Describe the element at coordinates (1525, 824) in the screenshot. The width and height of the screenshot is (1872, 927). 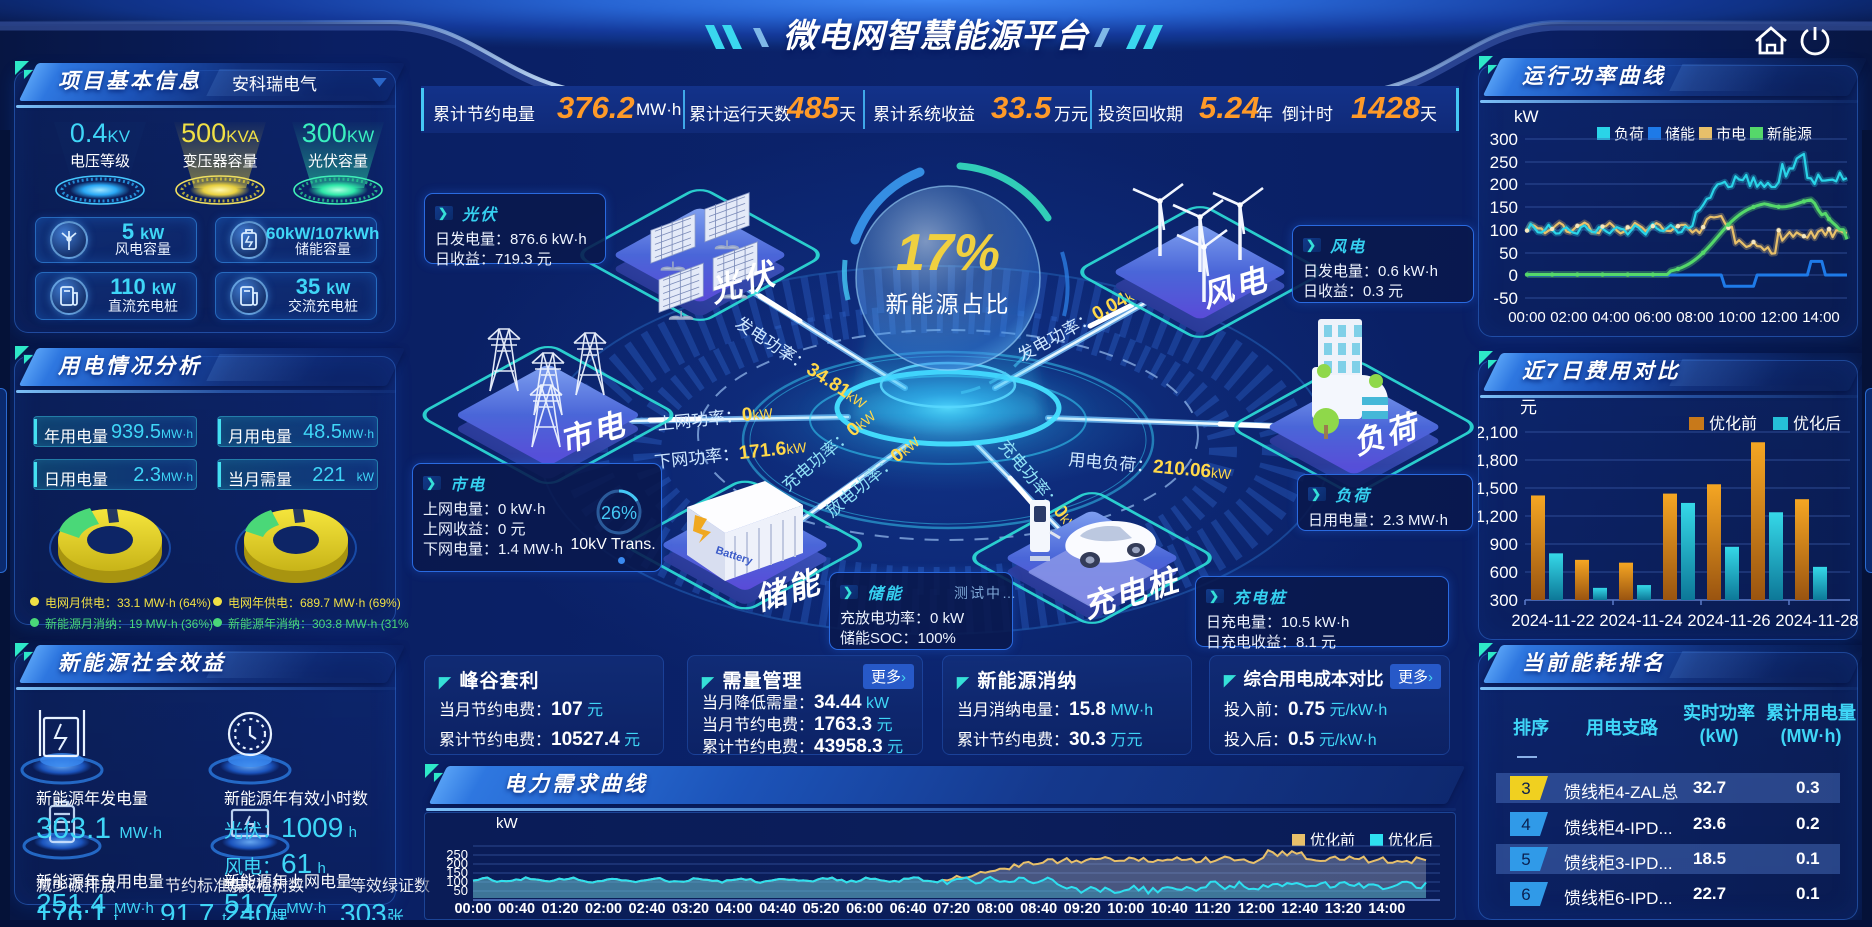
I see `svg-text: 4` at that location.